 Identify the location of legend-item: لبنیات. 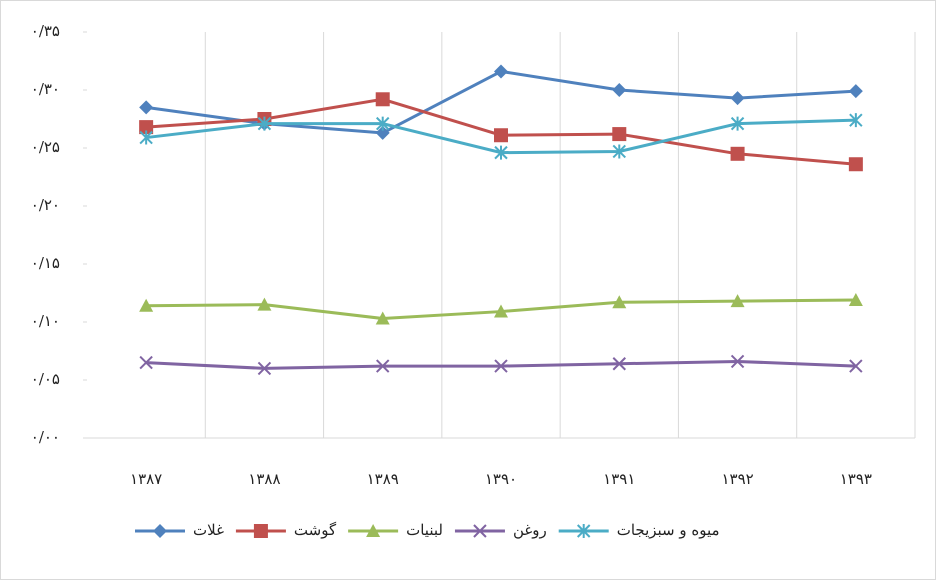
(395, 530).